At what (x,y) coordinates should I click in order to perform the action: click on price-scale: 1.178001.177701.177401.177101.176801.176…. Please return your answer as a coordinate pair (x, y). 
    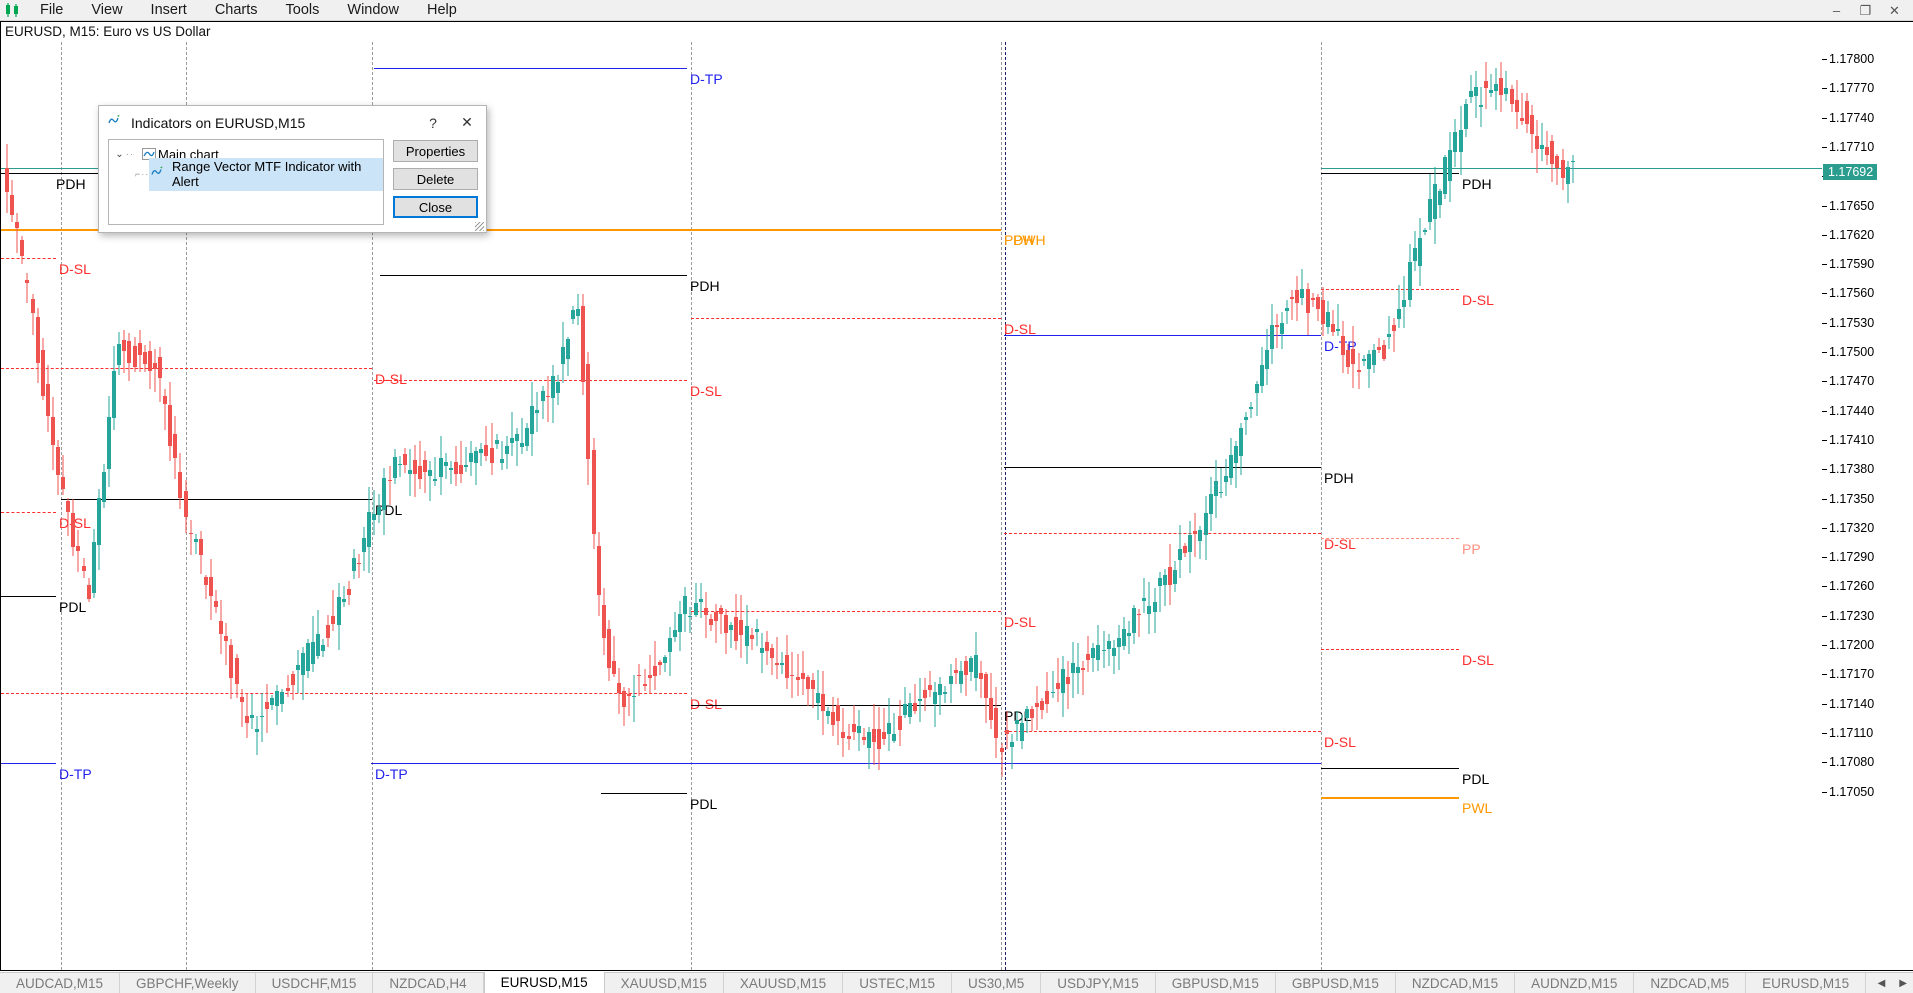
    Looking at the image, I should click on (1867, 496).